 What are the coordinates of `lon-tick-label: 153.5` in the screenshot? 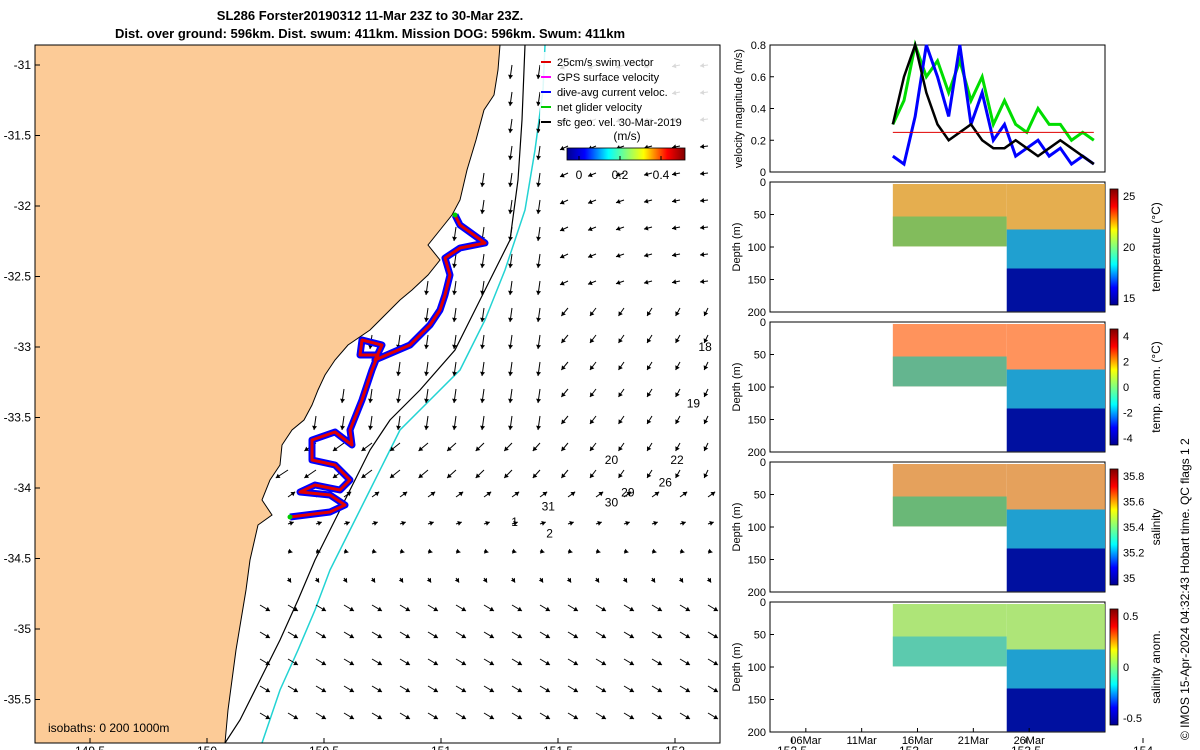 It's located at (1026, 747).